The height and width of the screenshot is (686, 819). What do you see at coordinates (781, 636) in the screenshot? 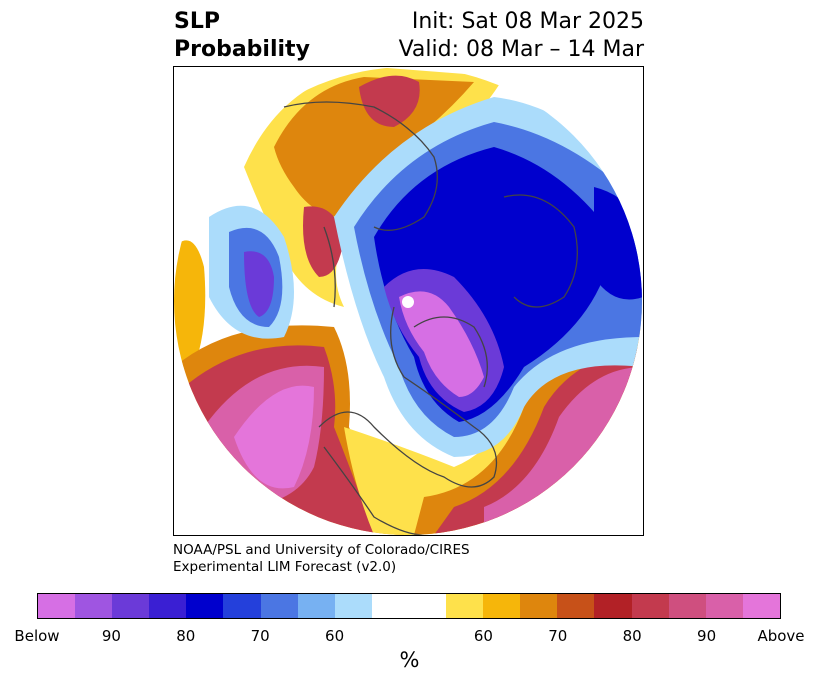
I see `colorbar-tick-label: Above` at bounding box center [781, 636].